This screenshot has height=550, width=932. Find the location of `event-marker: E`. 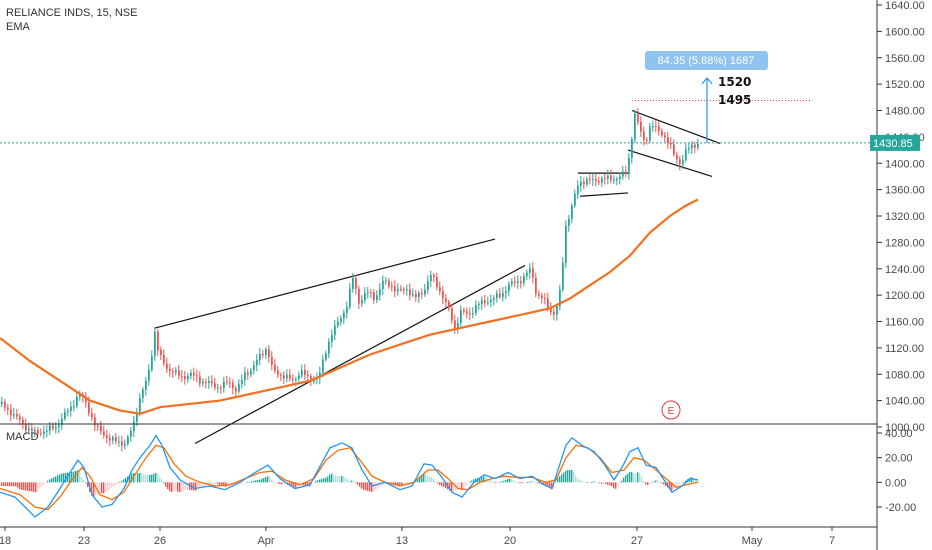

event-marker: E is located at coordinates (671, 410).